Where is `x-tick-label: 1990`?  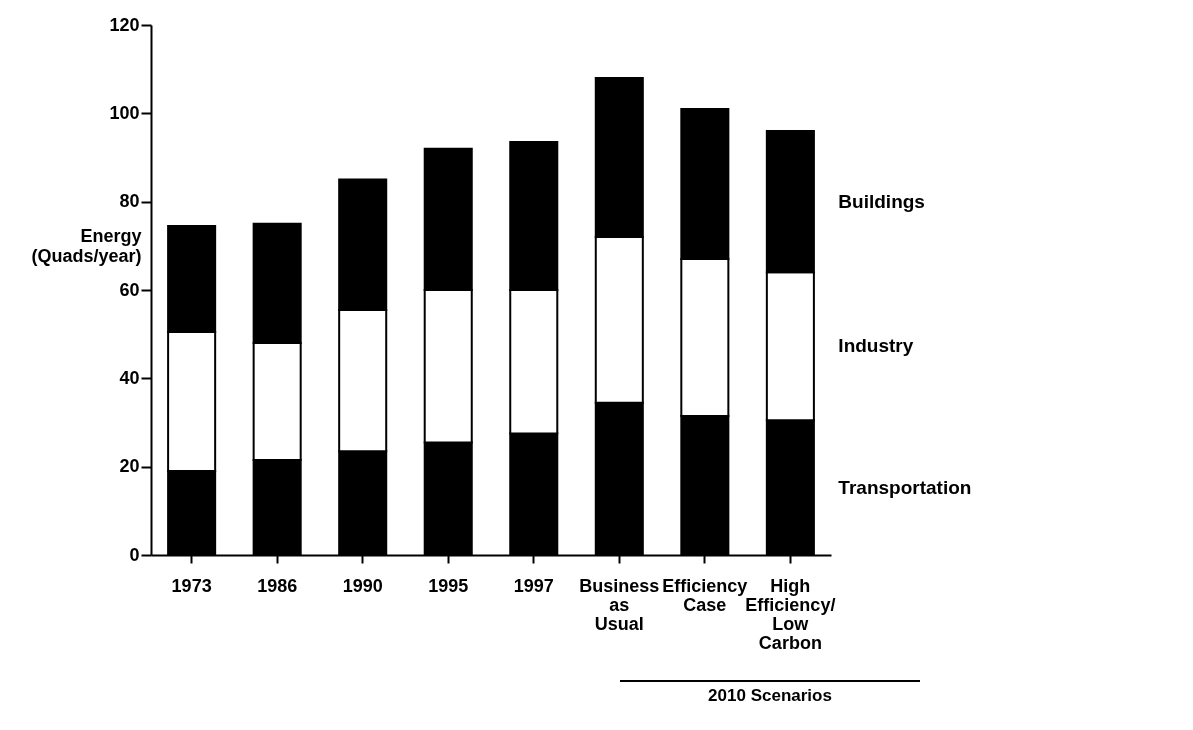
x-tick-label: 1990 is located at coordinates (362, 585).